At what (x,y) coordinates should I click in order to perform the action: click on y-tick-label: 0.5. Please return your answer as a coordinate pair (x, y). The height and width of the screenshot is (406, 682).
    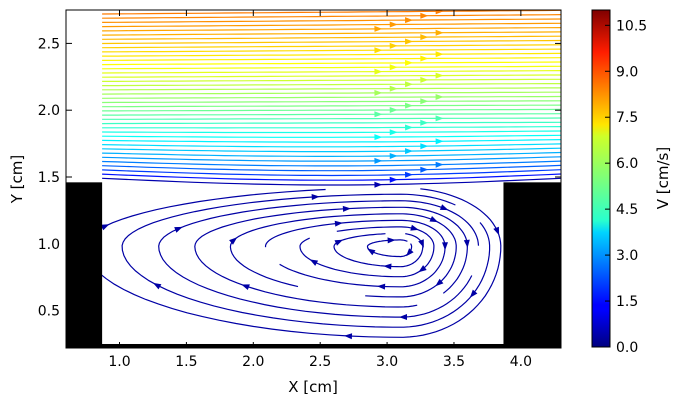
    Looking at the image, I should click on (49, 312).